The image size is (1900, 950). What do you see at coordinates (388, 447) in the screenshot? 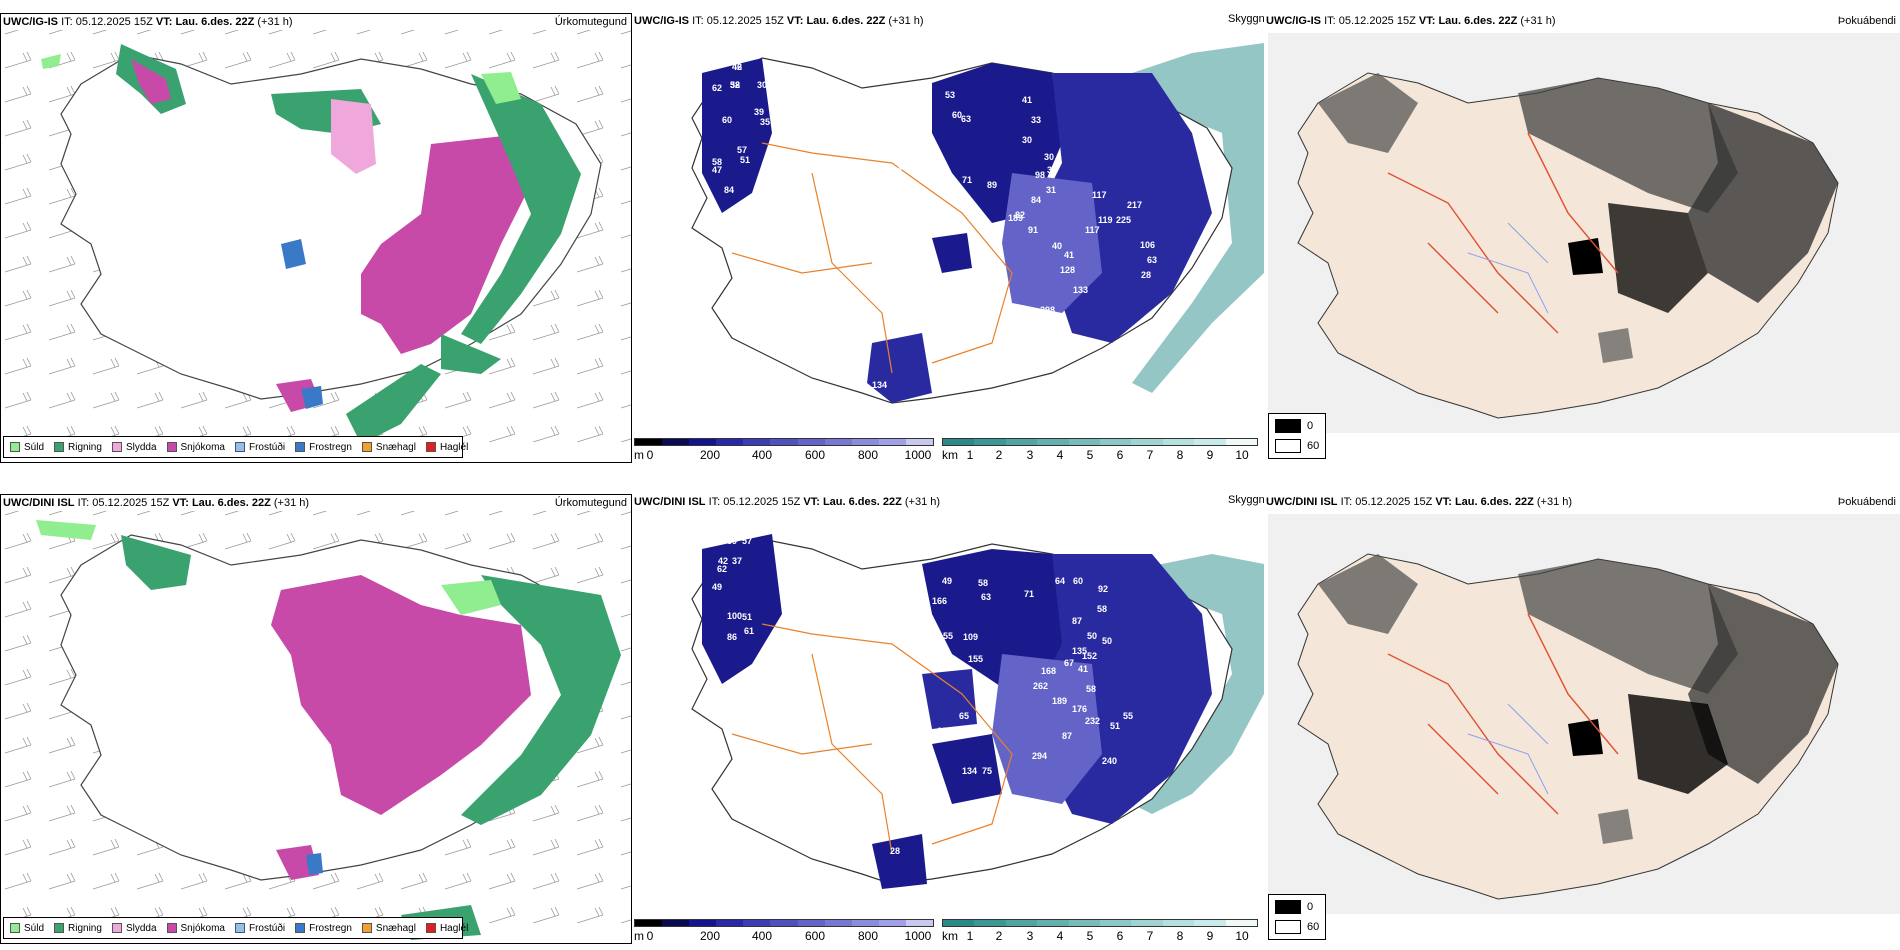
I see `legend-item: Snæhagl` at bounding box center [388, 447].